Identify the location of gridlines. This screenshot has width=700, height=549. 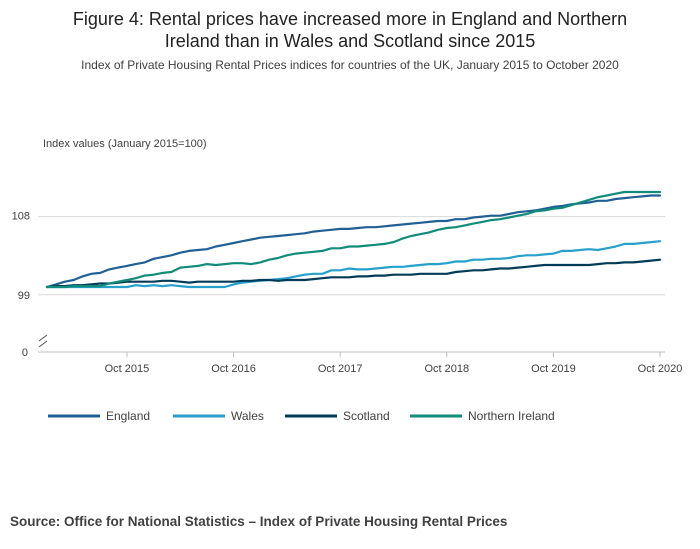
(351, 256).